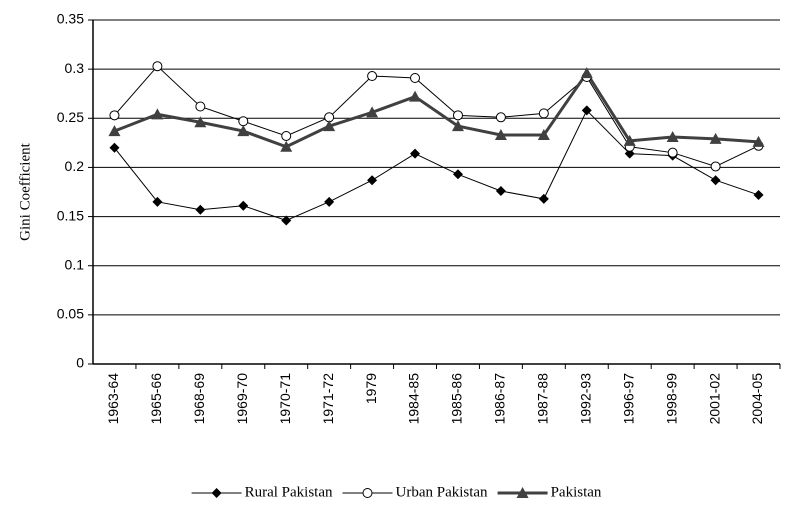 This screenshot has width=786, height=509. What do you see at coordinates (576, 492) in the screenshot?
I see `legend-label: Pakistan` at bounding box center [576, 492].